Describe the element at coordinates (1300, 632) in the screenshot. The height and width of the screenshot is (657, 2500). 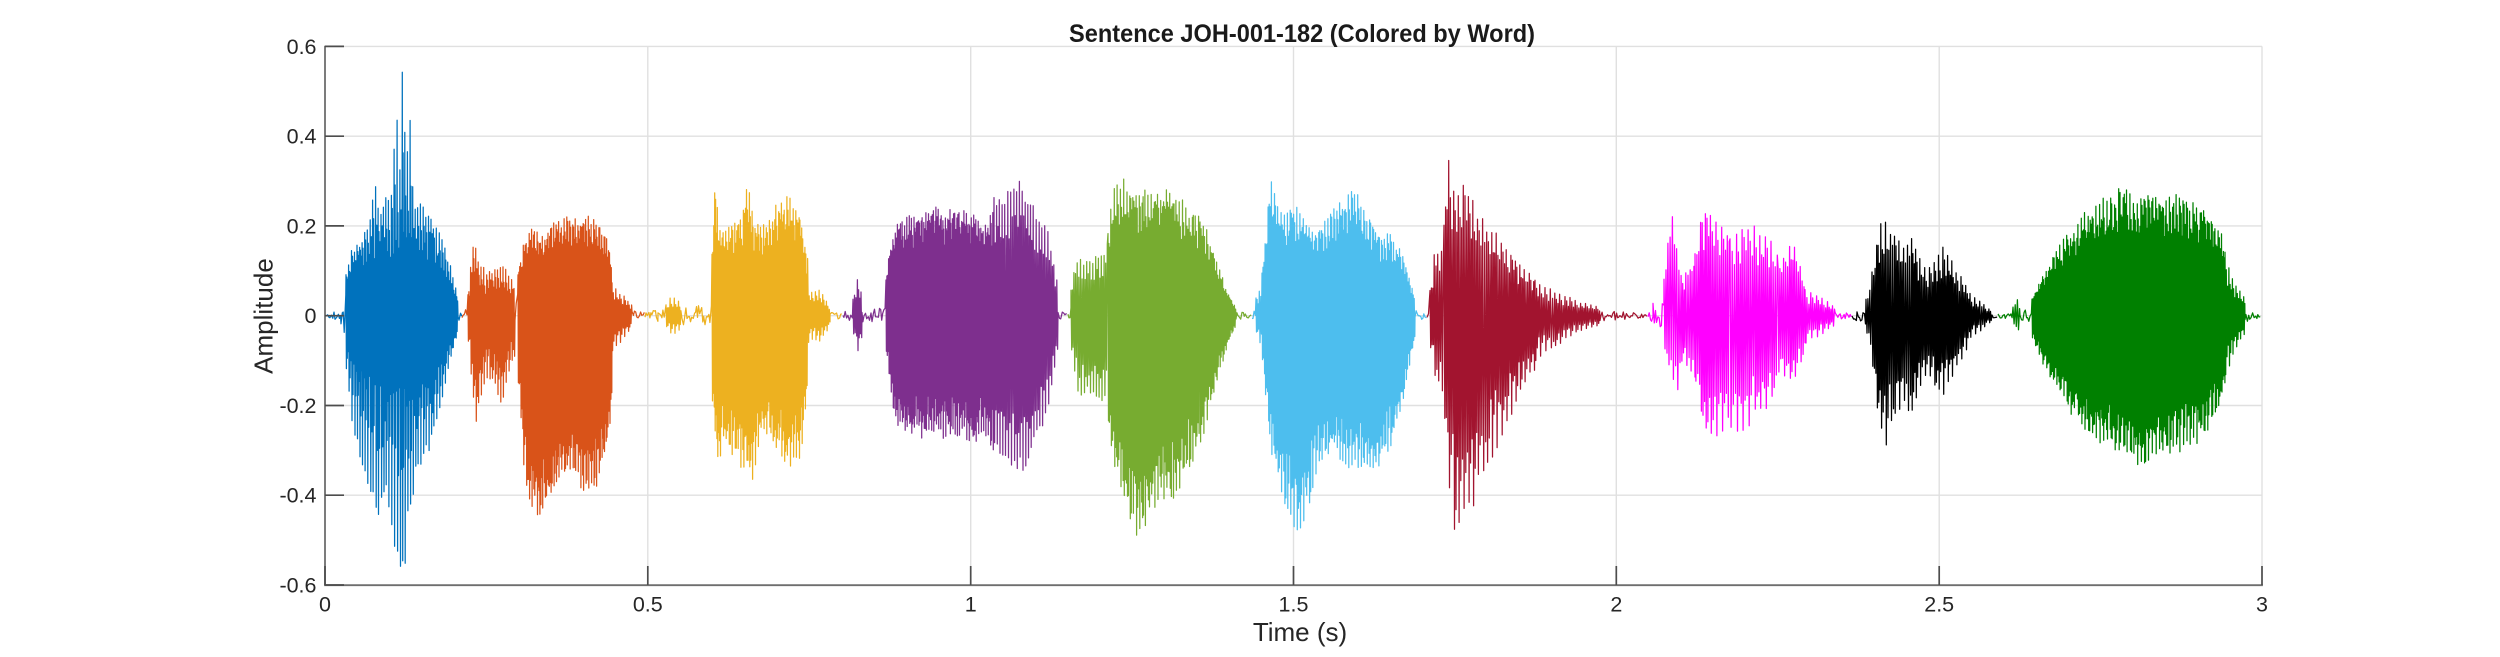
I see `svg-text: Time (s)` at that location.